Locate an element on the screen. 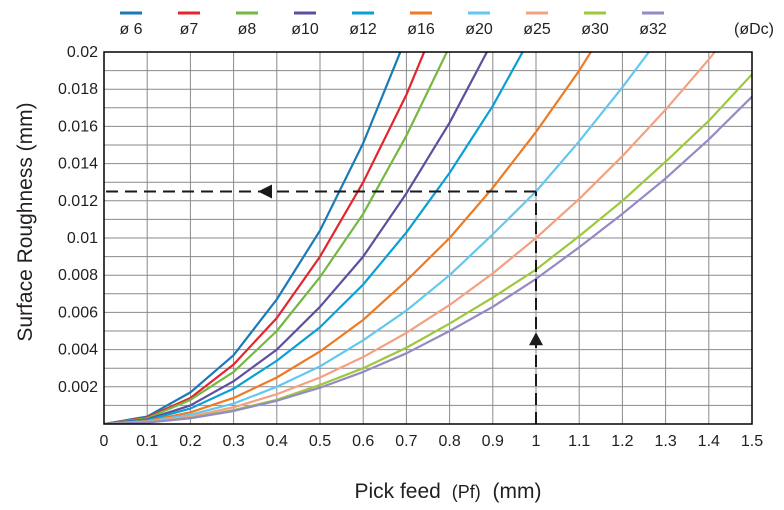 This screenshot has width=784, height=510. y-tick-label: 0.006 is located at coordinates (78, 312).